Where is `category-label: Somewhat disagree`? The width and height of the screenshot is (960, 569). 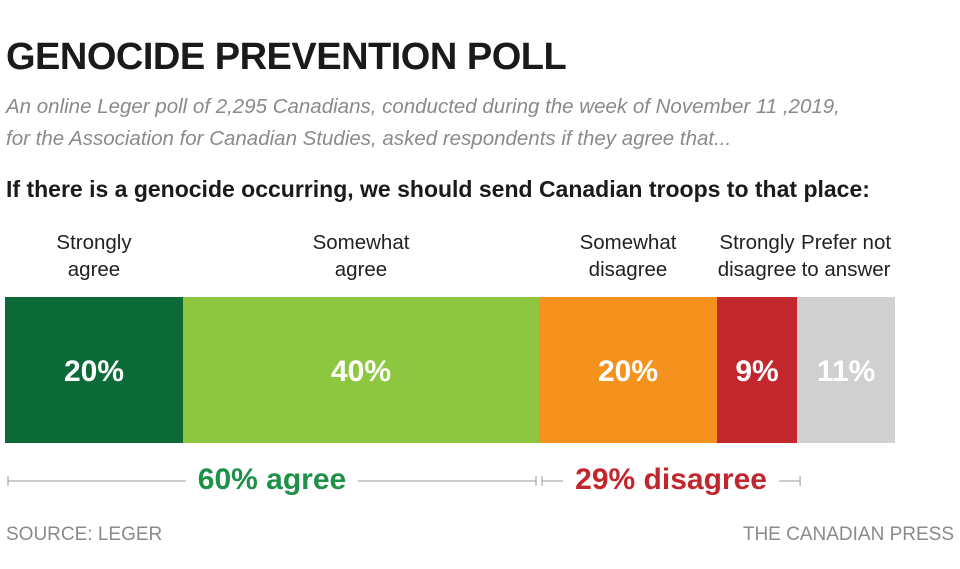 category-label: Somewhat disagree is located at coordinates (628, 256).